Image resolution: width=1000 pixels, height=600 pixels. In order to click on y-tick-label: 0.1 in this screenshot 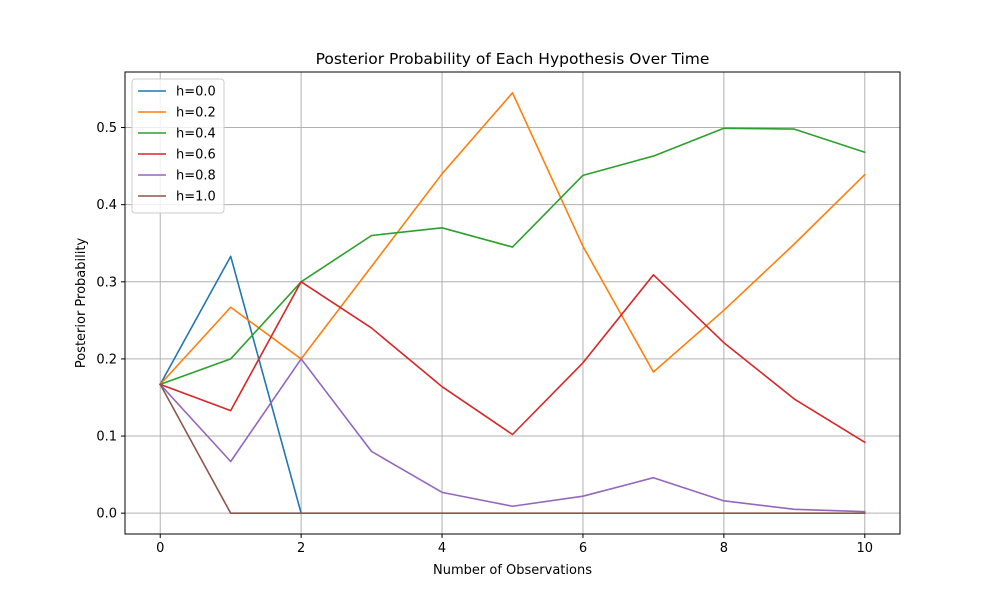, I will do `click(106, 437)`.